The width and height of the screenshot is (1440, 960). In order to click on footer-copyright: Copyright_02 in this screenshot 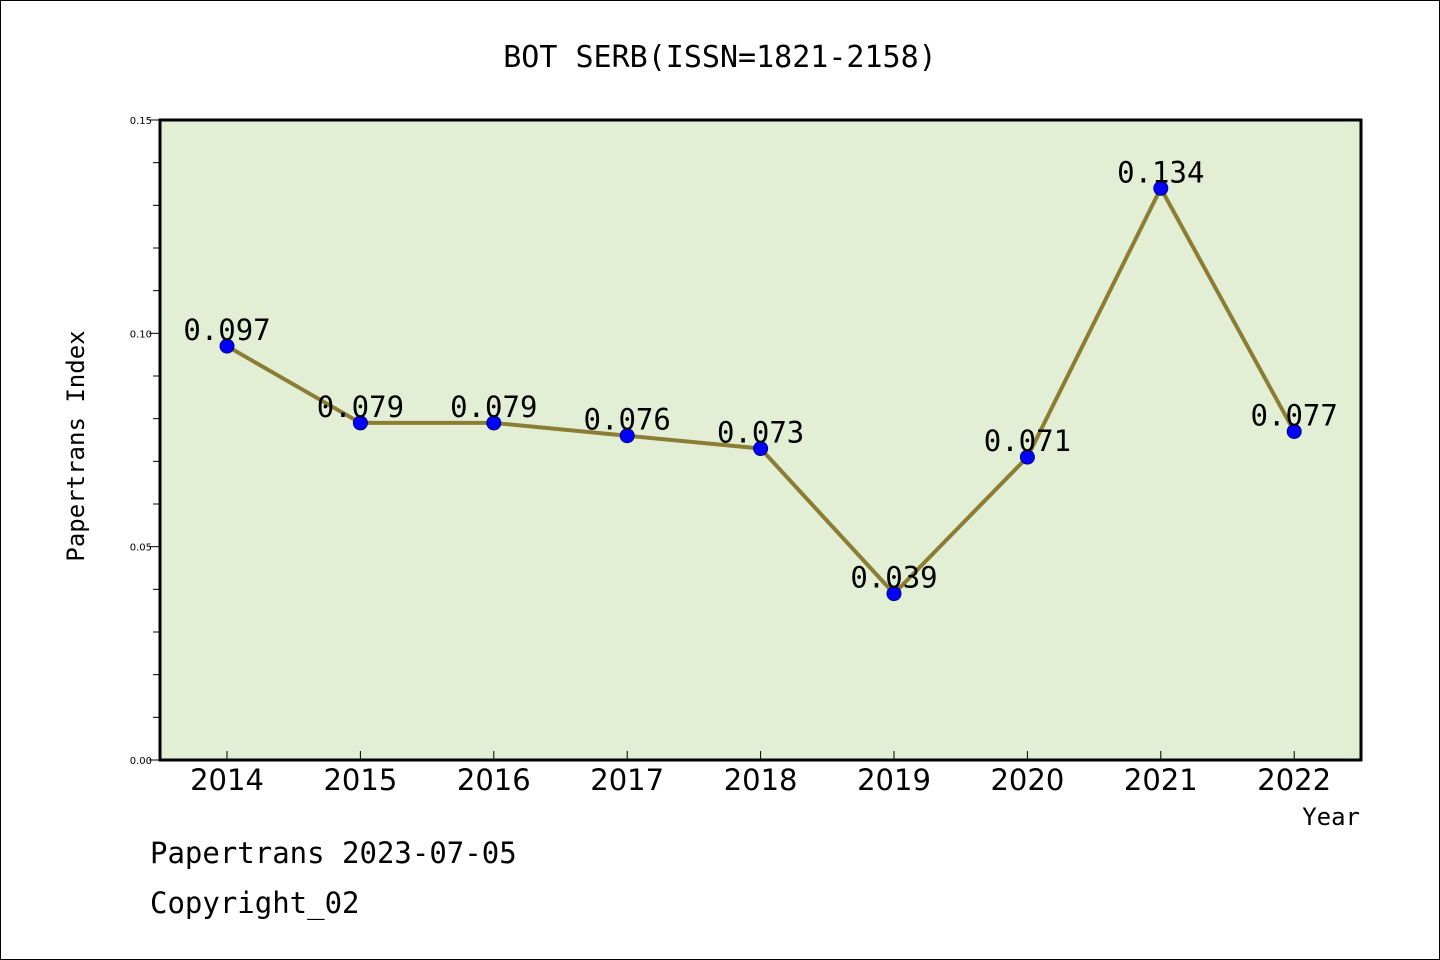, I will do `click(255, 903)`.